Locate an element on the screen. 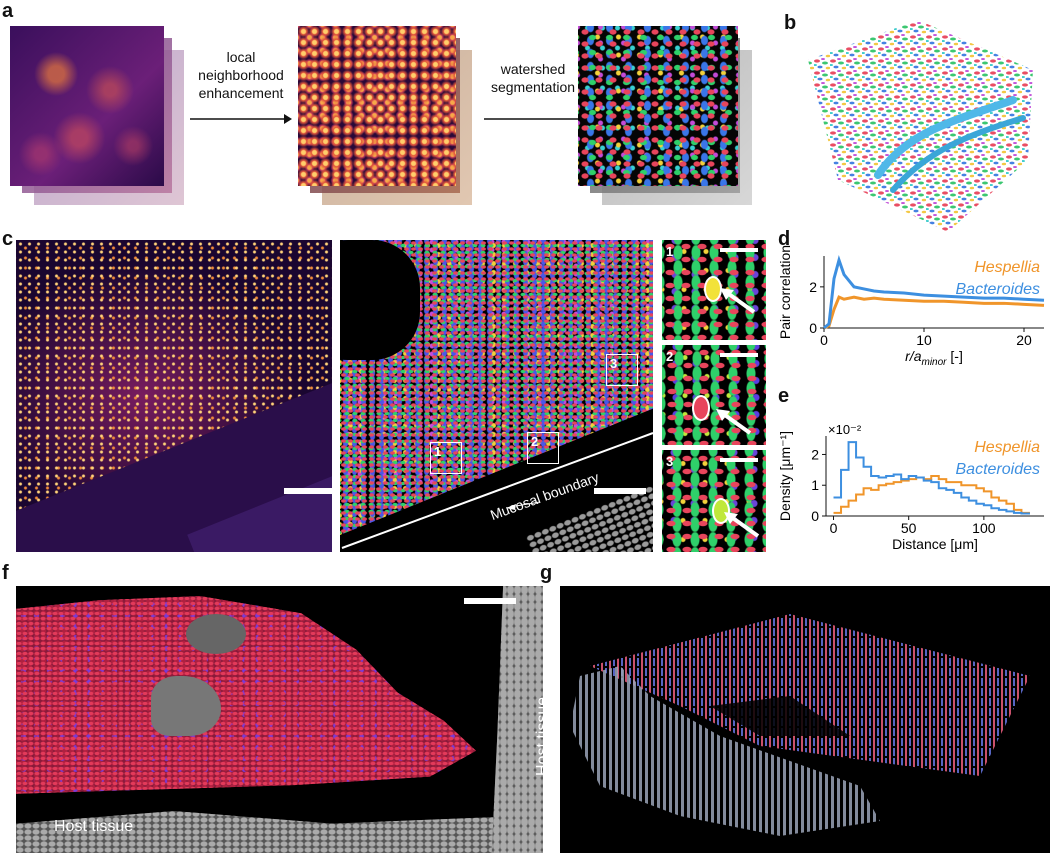  x-axis-label: r/aminor [-] is located at coordinates (934, 358).